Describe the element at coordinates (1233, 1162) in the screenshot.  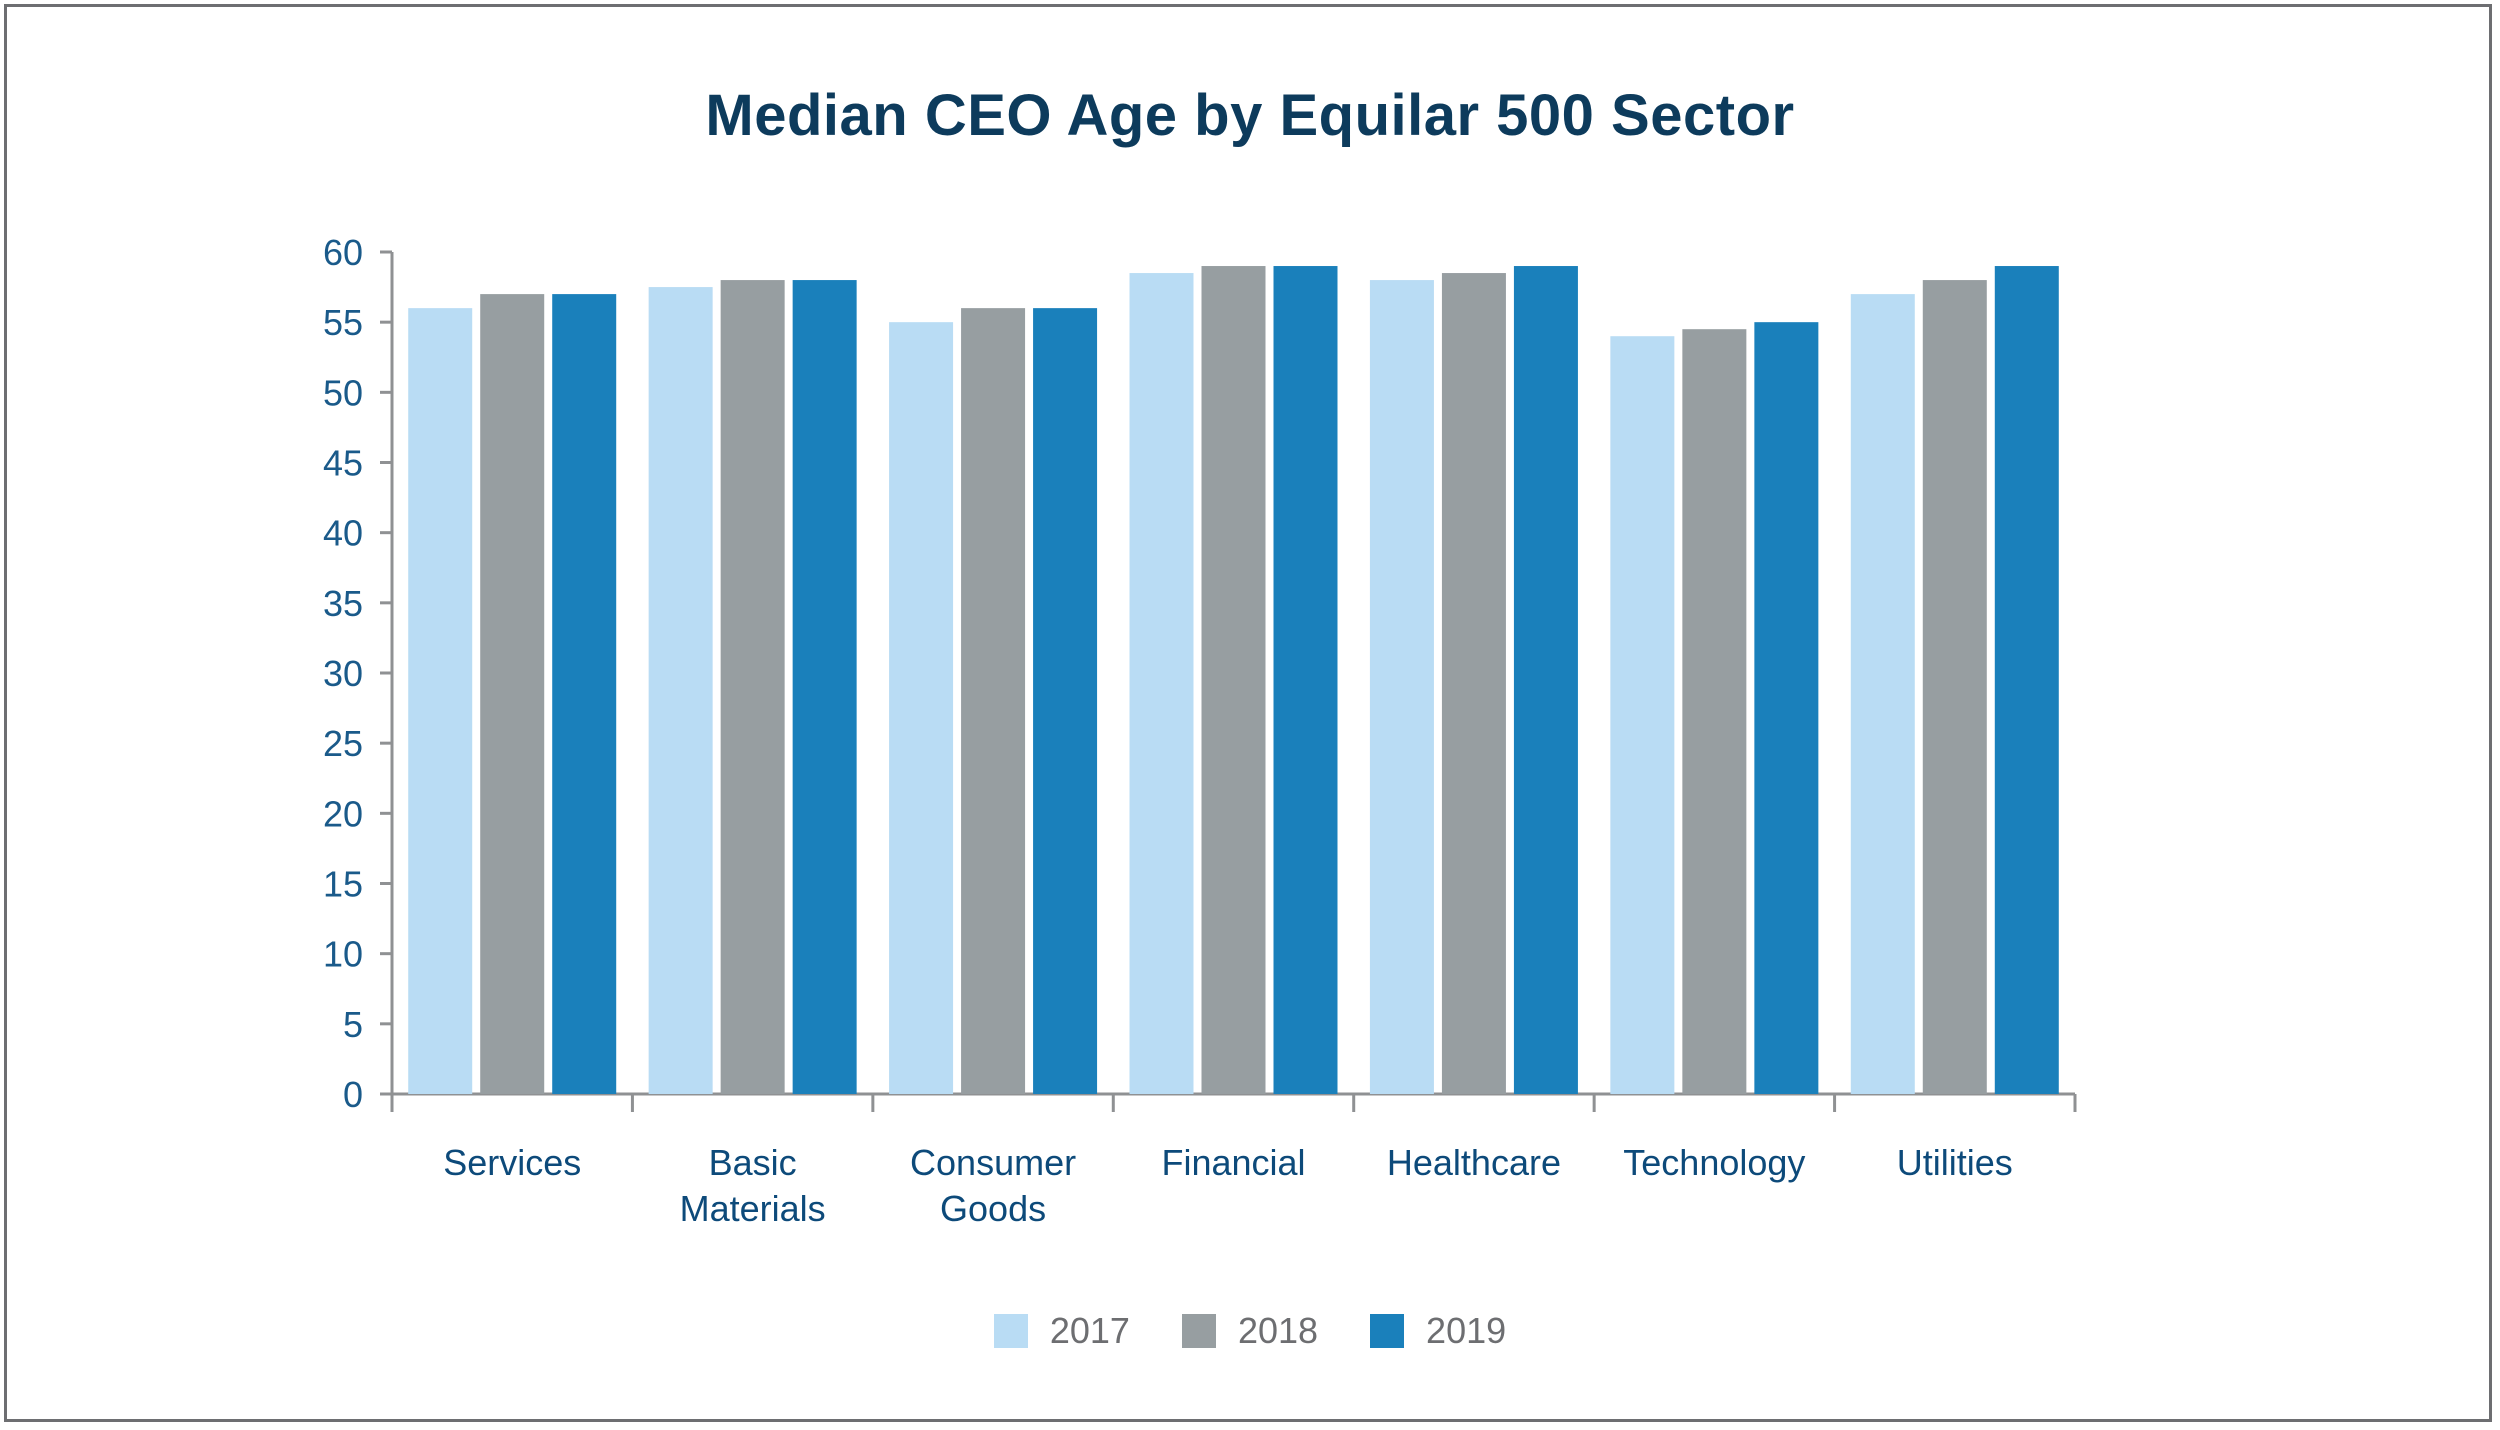
I see `x-category-label: Financial` at that location.